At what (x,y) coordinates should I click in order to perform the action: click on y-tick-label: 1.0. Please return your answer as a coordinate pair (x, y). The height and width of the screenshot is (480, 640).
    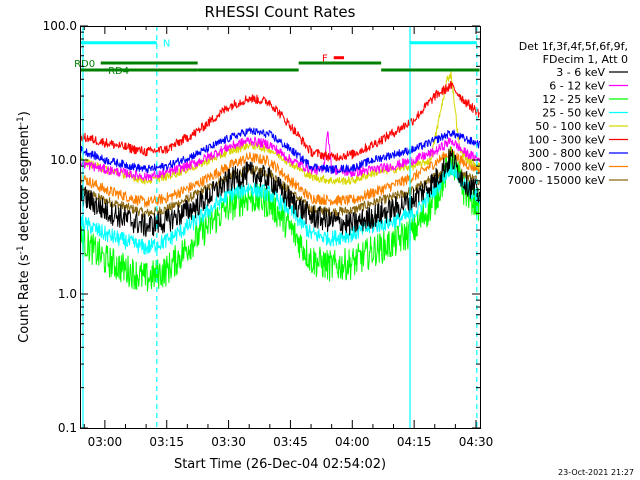
    Looking at the image, I should click on (67, 294).